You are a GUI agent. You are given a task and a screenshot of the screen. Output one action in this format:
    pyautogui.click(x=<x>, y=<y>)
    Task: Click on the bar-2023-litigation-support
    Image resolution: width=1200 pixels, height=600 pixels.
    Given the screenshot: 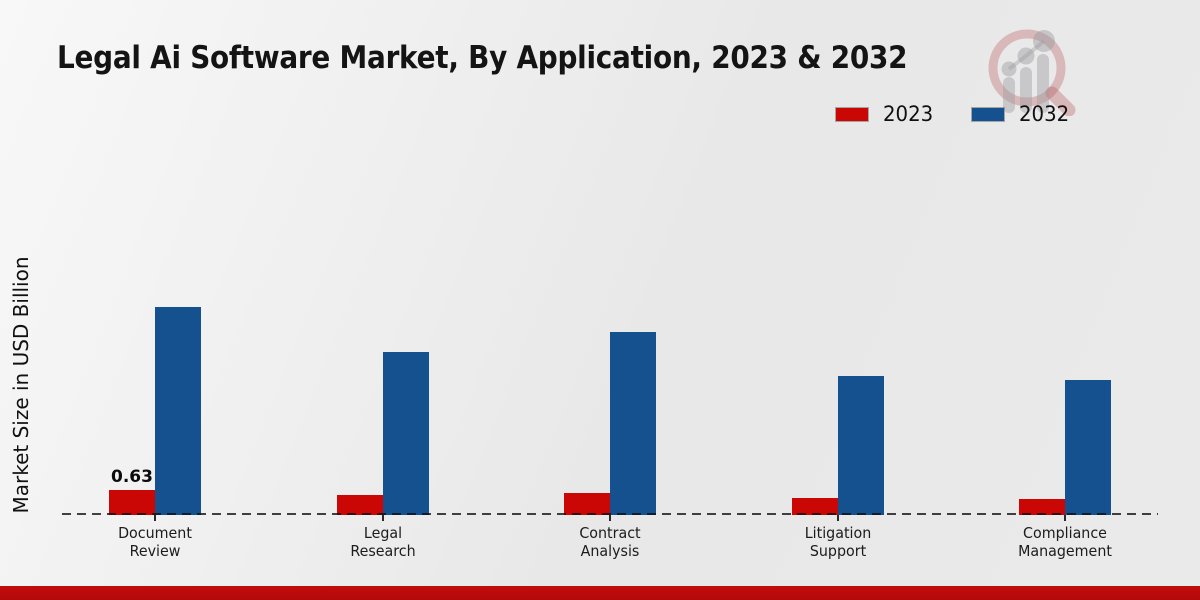 What is the action you would take?
    pyautogui.click(x=814, y=506)
    